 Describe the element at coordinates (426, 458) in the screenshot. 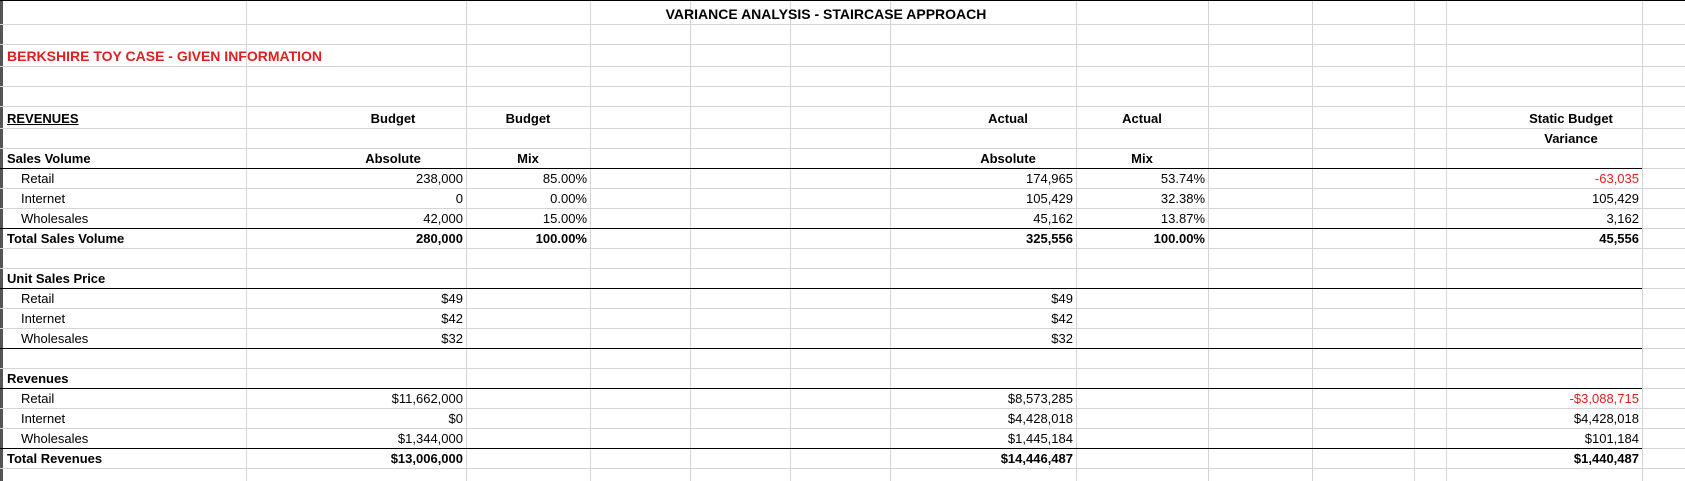

I see `cell-total-budget-revenue: $13,006,000` at that location.